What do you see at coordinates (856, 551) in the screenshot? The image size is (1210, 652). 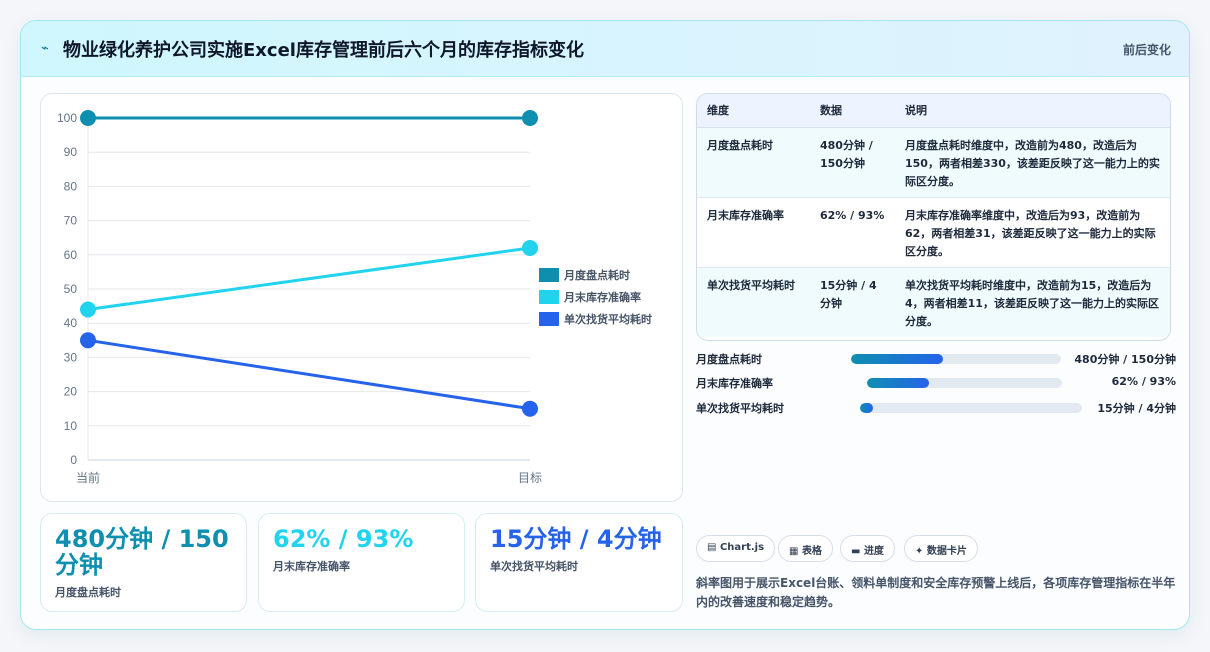 I see `progress-icon: ▬` at bounding box center [856, 551].